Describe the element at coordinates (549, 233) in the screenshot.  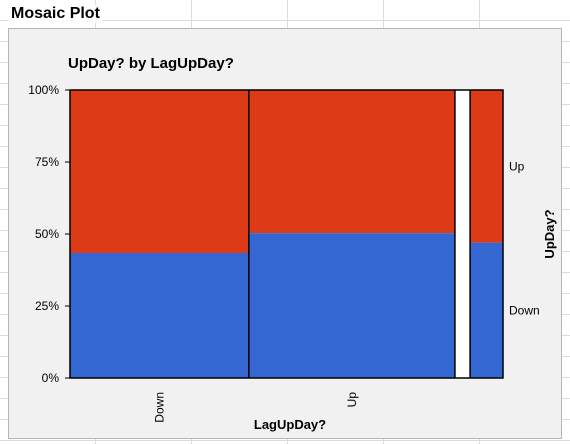
I see `y-axis-title: UpDay?` at that location.